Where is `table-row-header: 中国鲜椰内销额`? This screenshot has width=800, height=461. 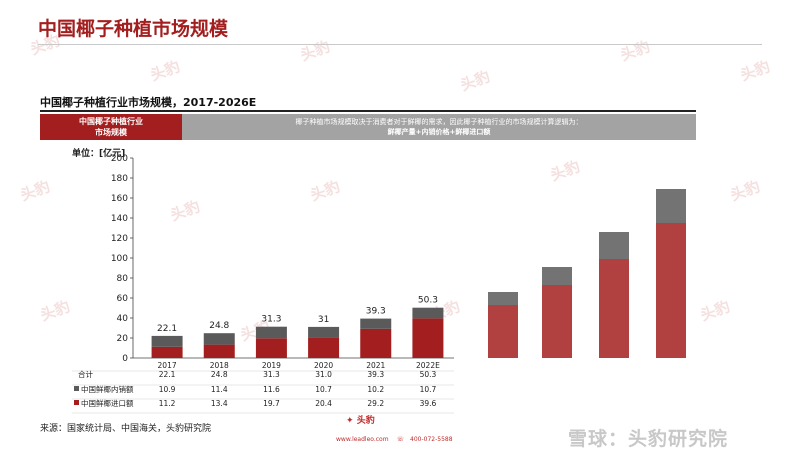
table-row-header: 中国鲜椰内销额 is located at coordinates (107, 389).